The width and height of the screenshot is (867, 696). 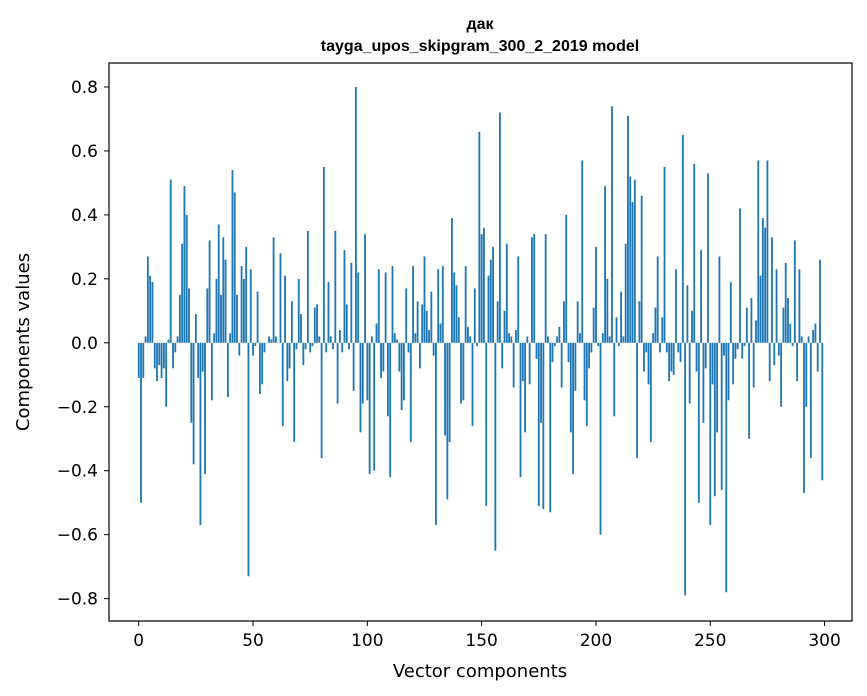 What do you see at coordinates (480, 46) in the screenshot?
I see `chart-title-line2: tayga_upos_skipgram_300_2_2019 model` at bounding box center [480, 46].